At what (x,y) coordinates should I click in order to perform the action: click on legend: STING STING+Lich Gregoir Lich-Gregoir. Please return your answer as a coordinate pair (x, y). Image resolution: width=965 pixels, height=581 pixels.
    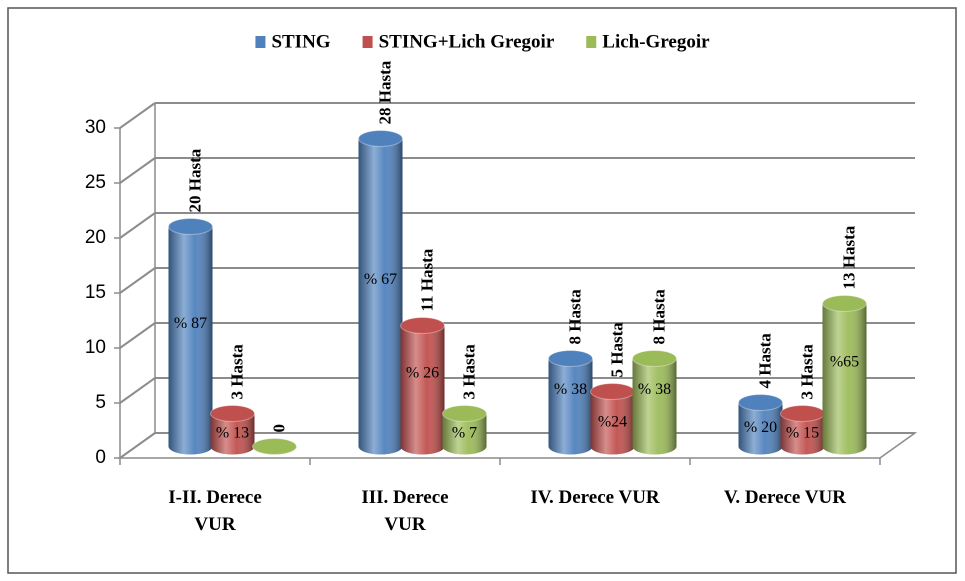
    Looking at the image, I should click on (482, 41).